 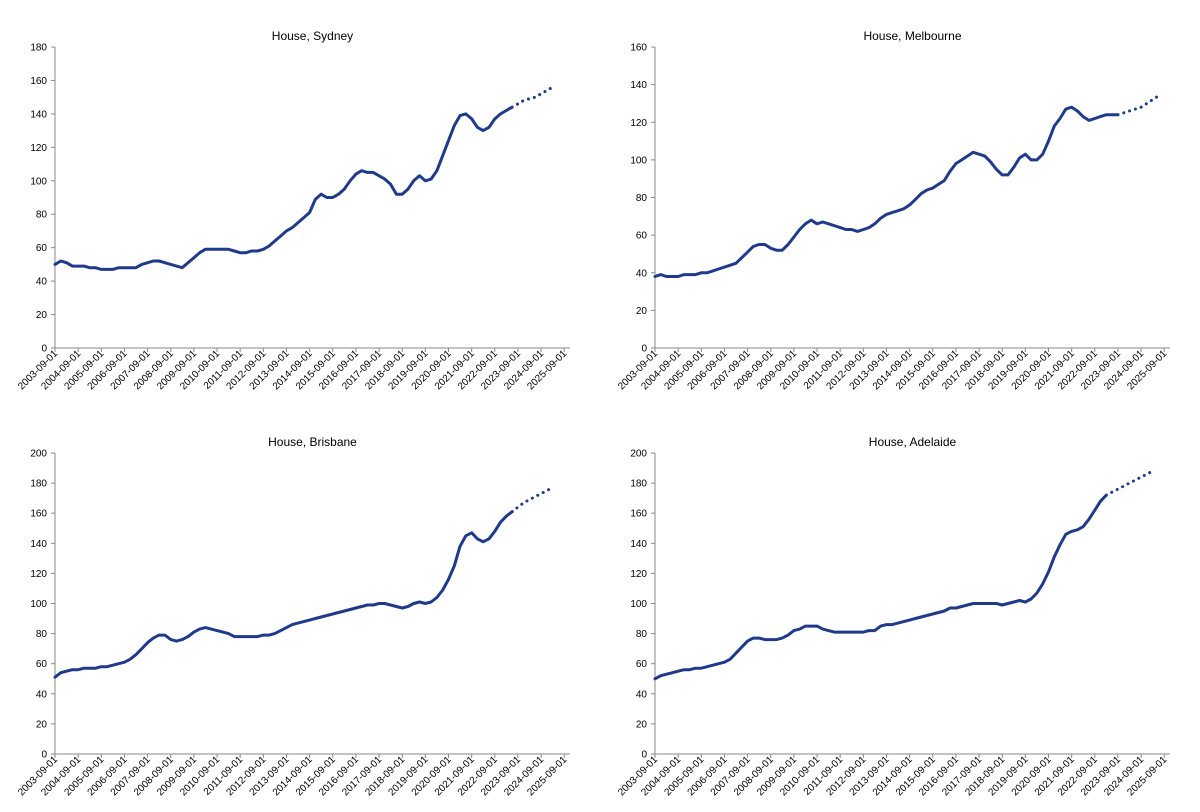 What do you see at coordinates (312, 36) in the screenshot?
I see `chart-title: House, Sydney` at bounding box center [312, 36].